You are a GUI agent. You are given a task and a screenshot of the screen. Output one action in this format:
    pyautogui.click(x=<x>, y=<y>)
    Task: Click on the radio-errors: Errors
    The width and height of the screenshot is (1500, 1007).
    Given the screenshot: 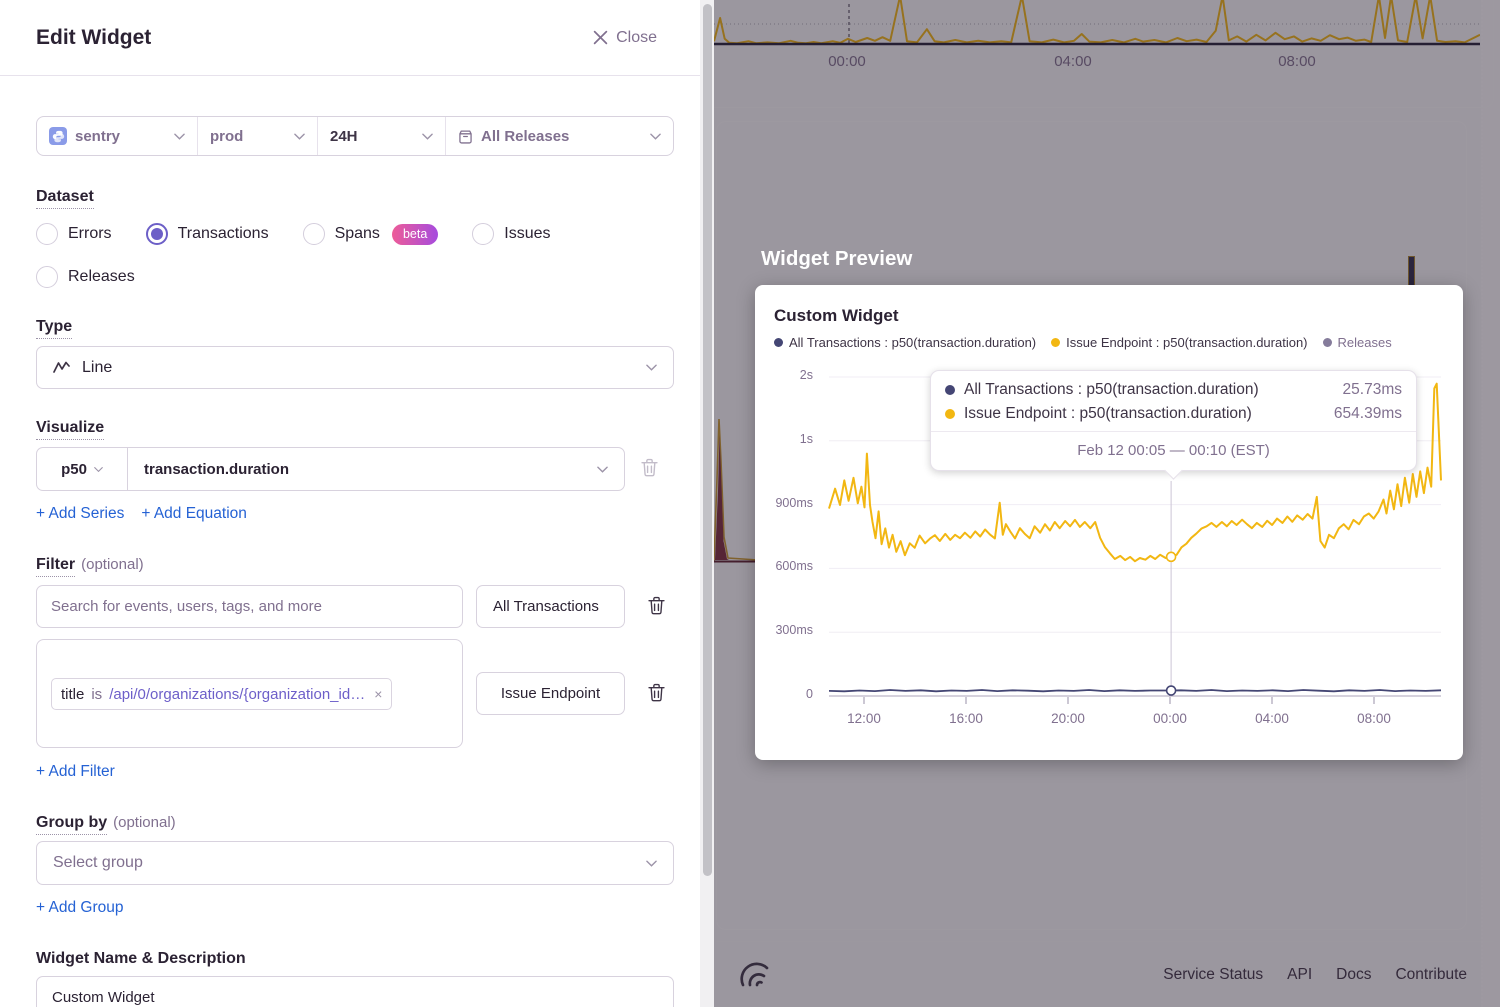 What is the action you would take?
    pyautogui.click(x=74, y=234)
    